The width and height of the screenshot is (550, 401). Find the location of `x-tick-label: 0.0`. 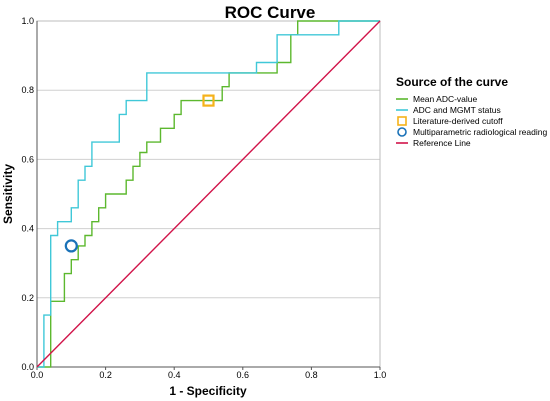

x-tick-label: 0.0 is located at coordinates (37, 375).